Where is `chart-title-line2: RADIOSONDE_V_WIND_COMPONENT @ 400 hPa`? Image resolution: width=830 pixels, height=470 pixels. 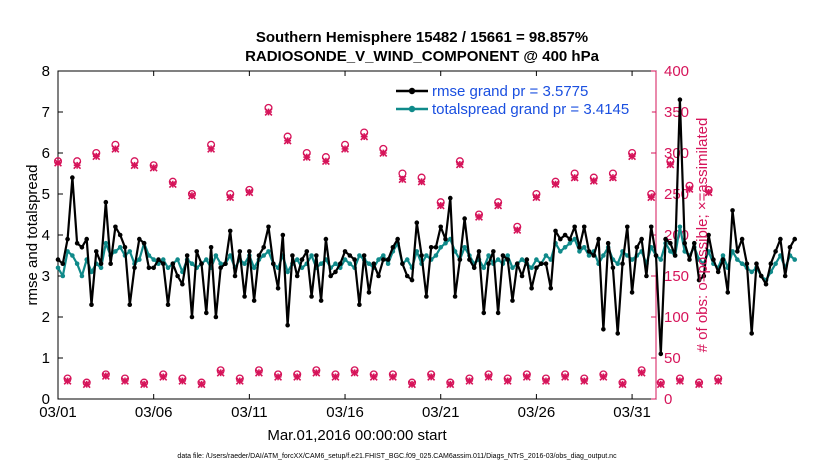
chart-title-line2: RADIOSONDE_V_WIND_COMPONENT @ 400 hPa is located at coordinates (422, 56).